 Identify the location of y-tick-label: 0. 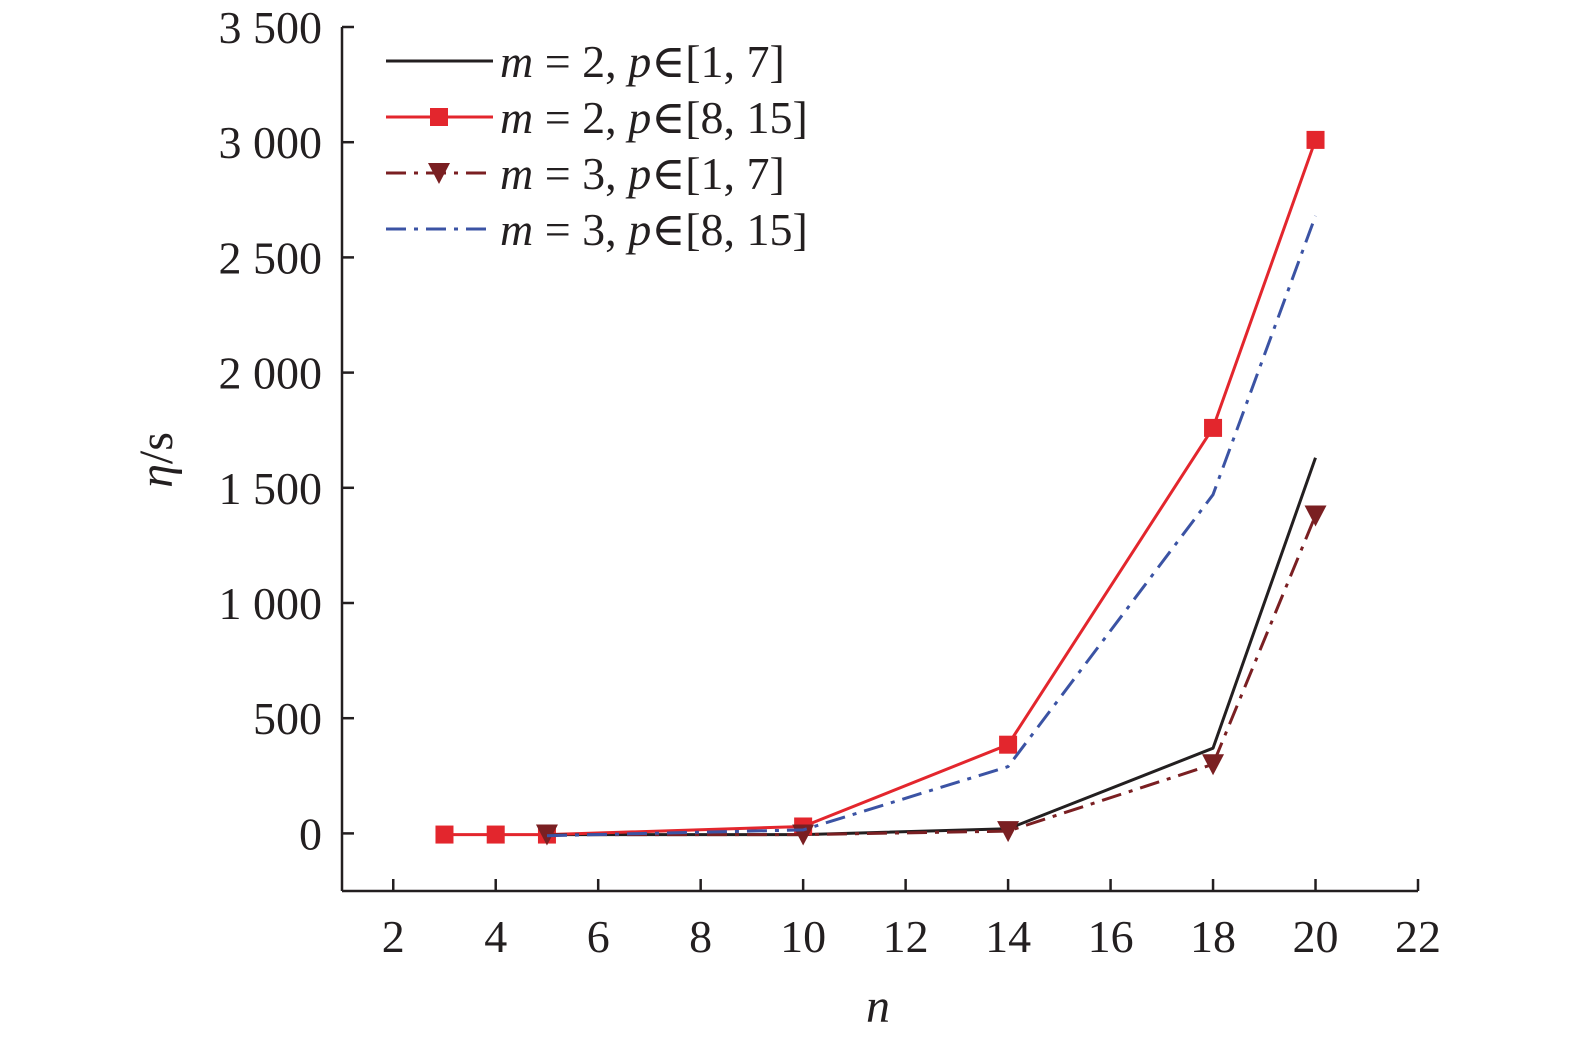
(310, 833).